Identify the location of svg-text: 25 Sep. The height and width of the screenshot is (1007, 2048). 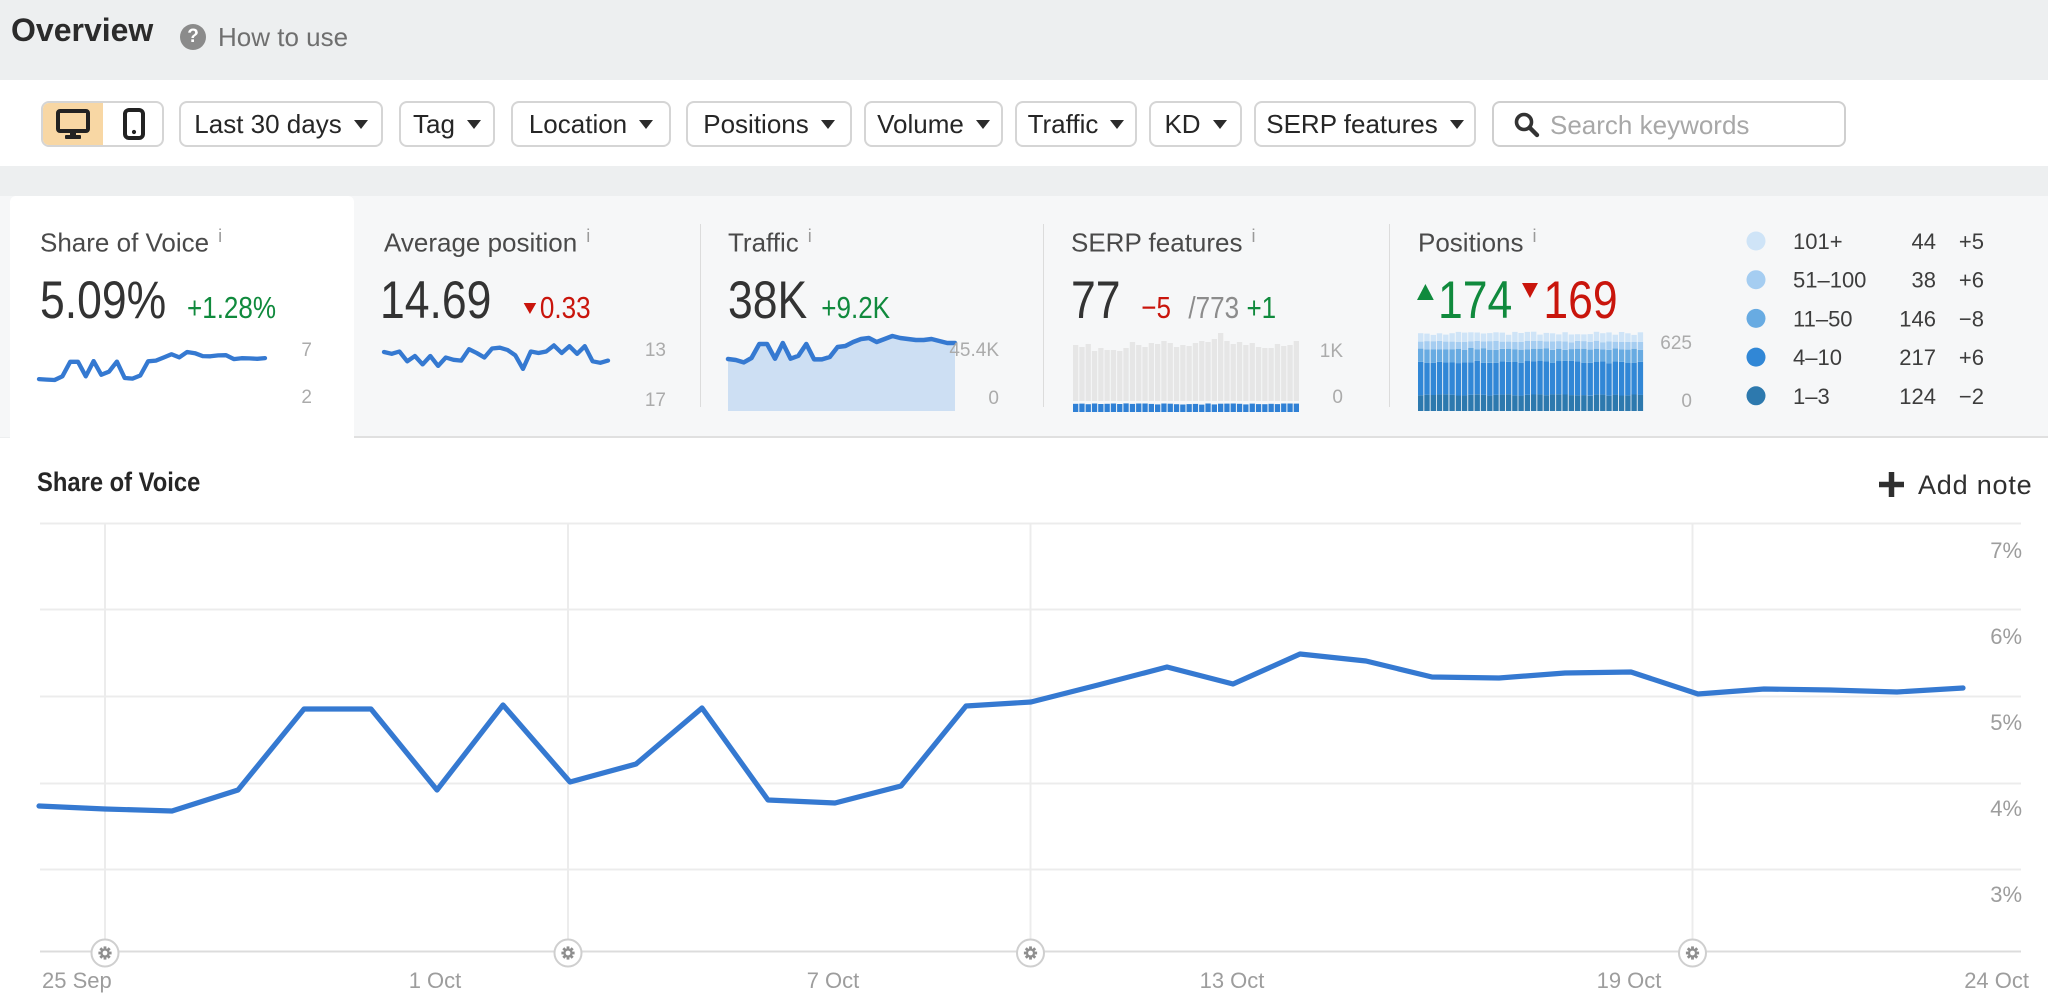
(77, 980).